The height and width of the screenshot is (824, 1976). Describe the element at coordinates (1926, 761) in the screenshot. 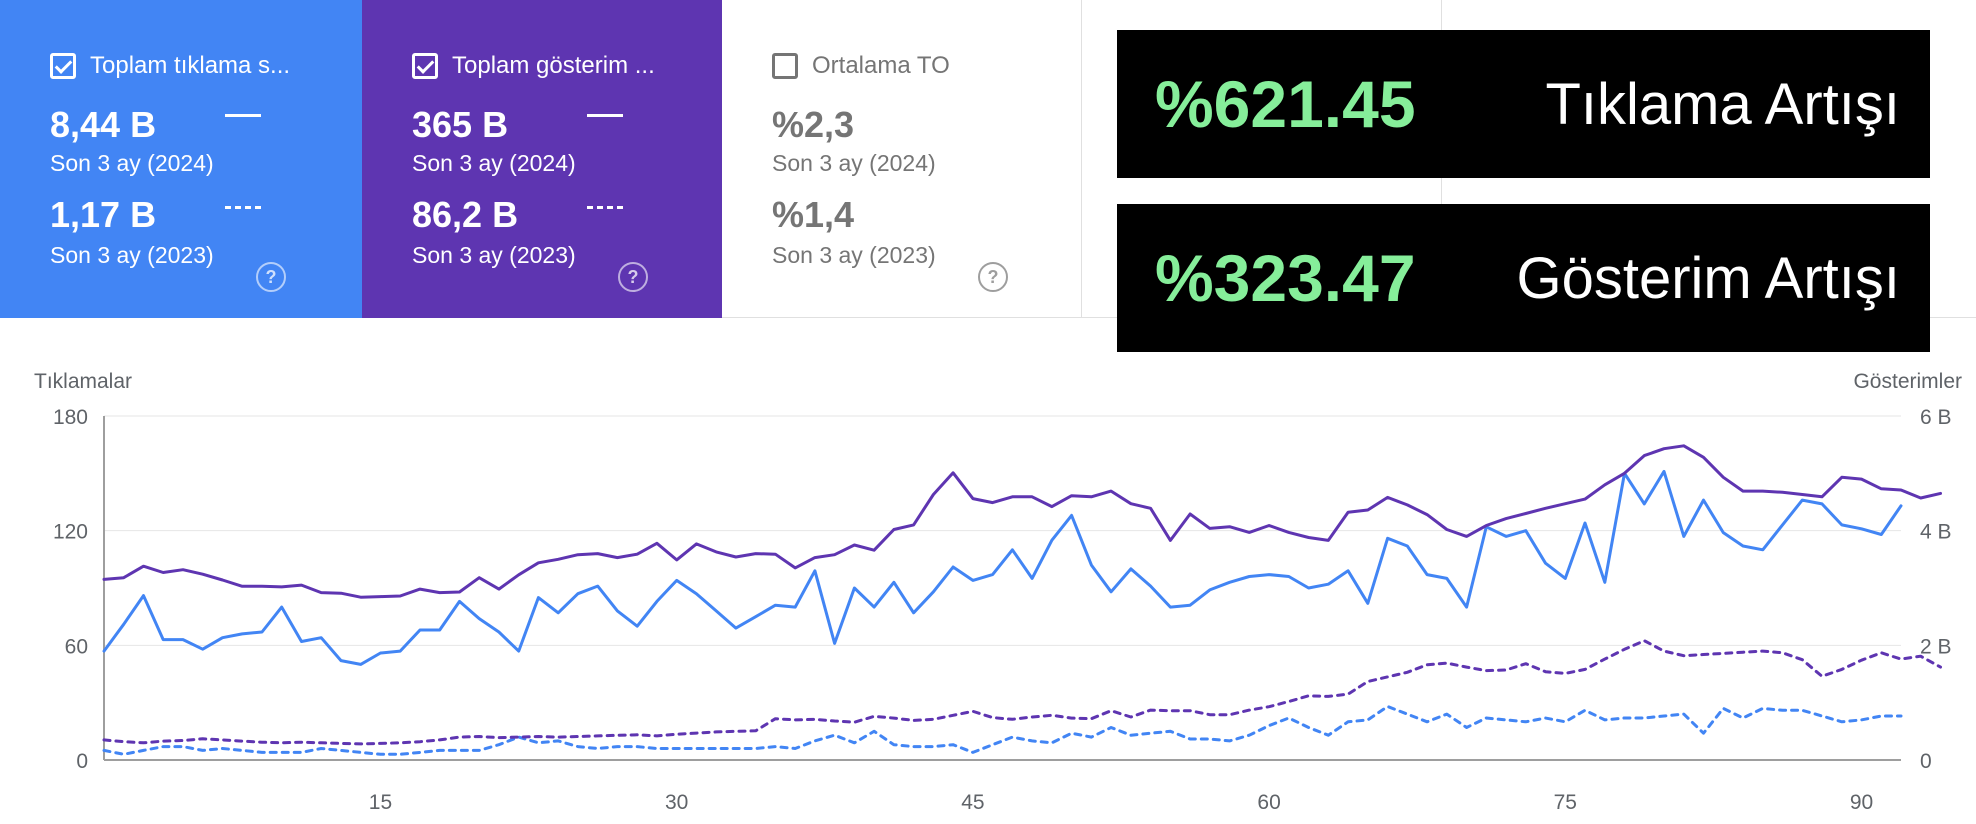

I see `right-tick-label: 0` at that location.